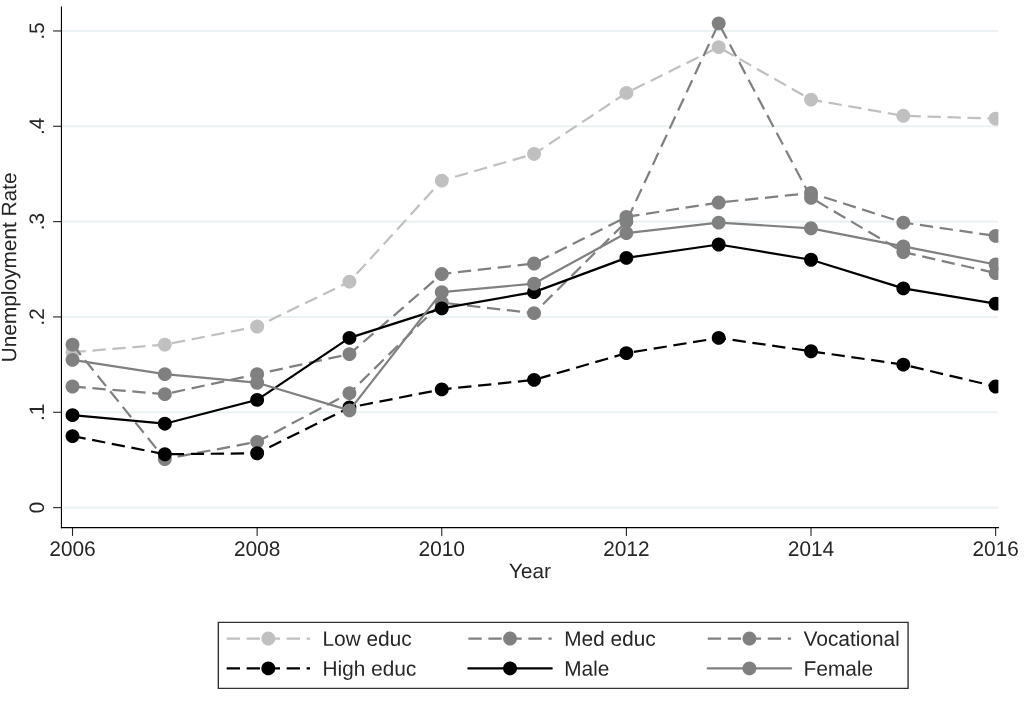 The width and height of the screenshot is (1024, 713). Describe the element at coordinates (257, 549) in the screenshot. I see `x-tick-label: 2008` at that location.